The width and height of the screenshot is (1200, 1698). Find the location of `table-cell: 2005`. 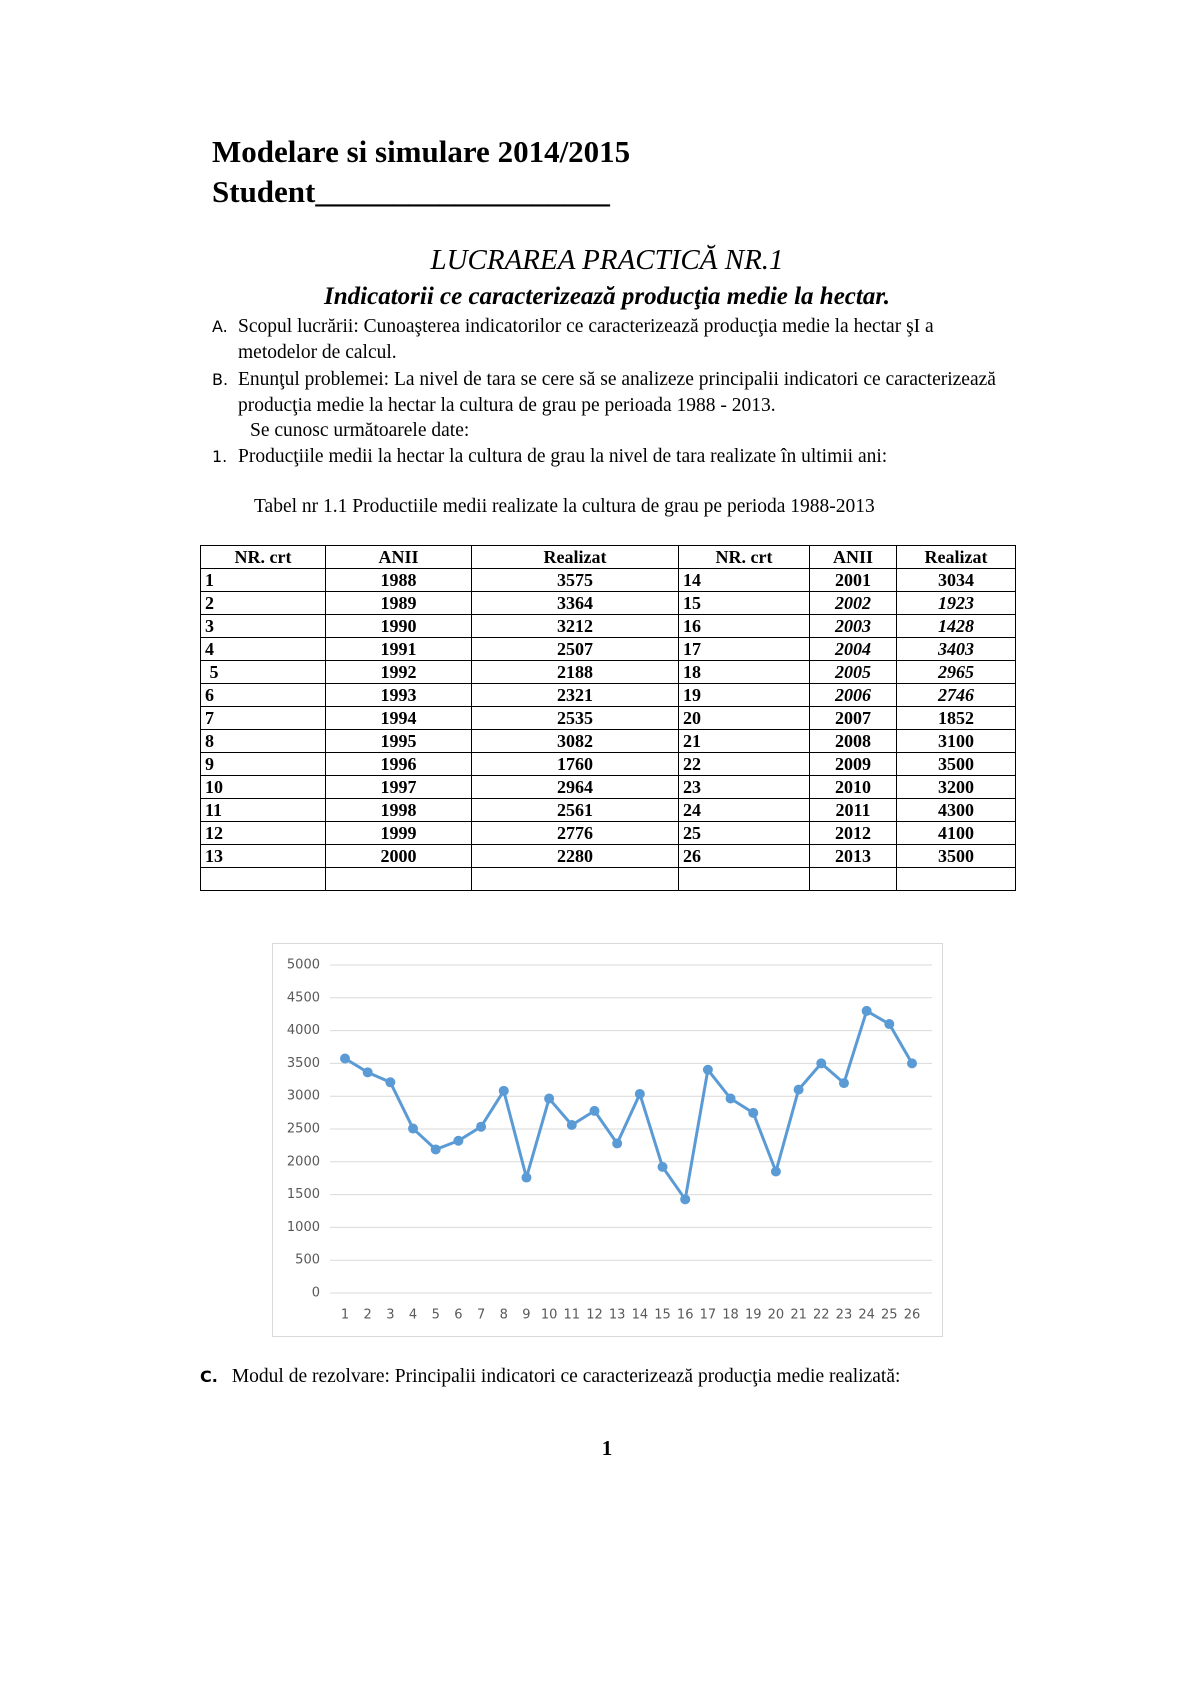

table-cell: 2005 is located at coordinates (853, 672).